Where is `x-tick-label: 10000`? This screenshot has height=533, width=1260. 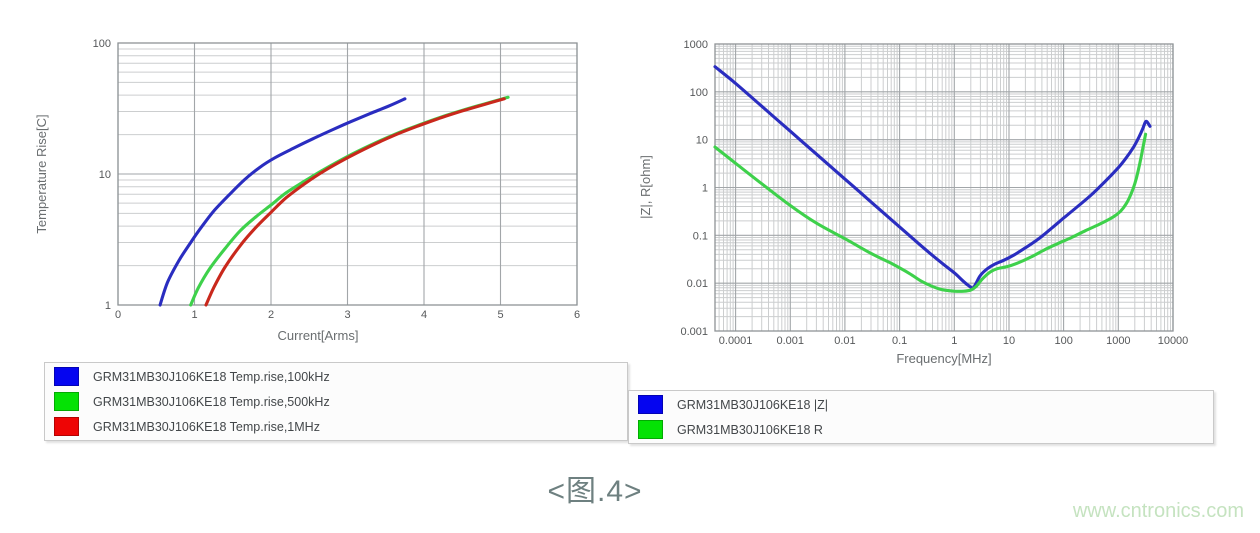 x-tick-label: 10000 is located at coordinates (1173, 341).